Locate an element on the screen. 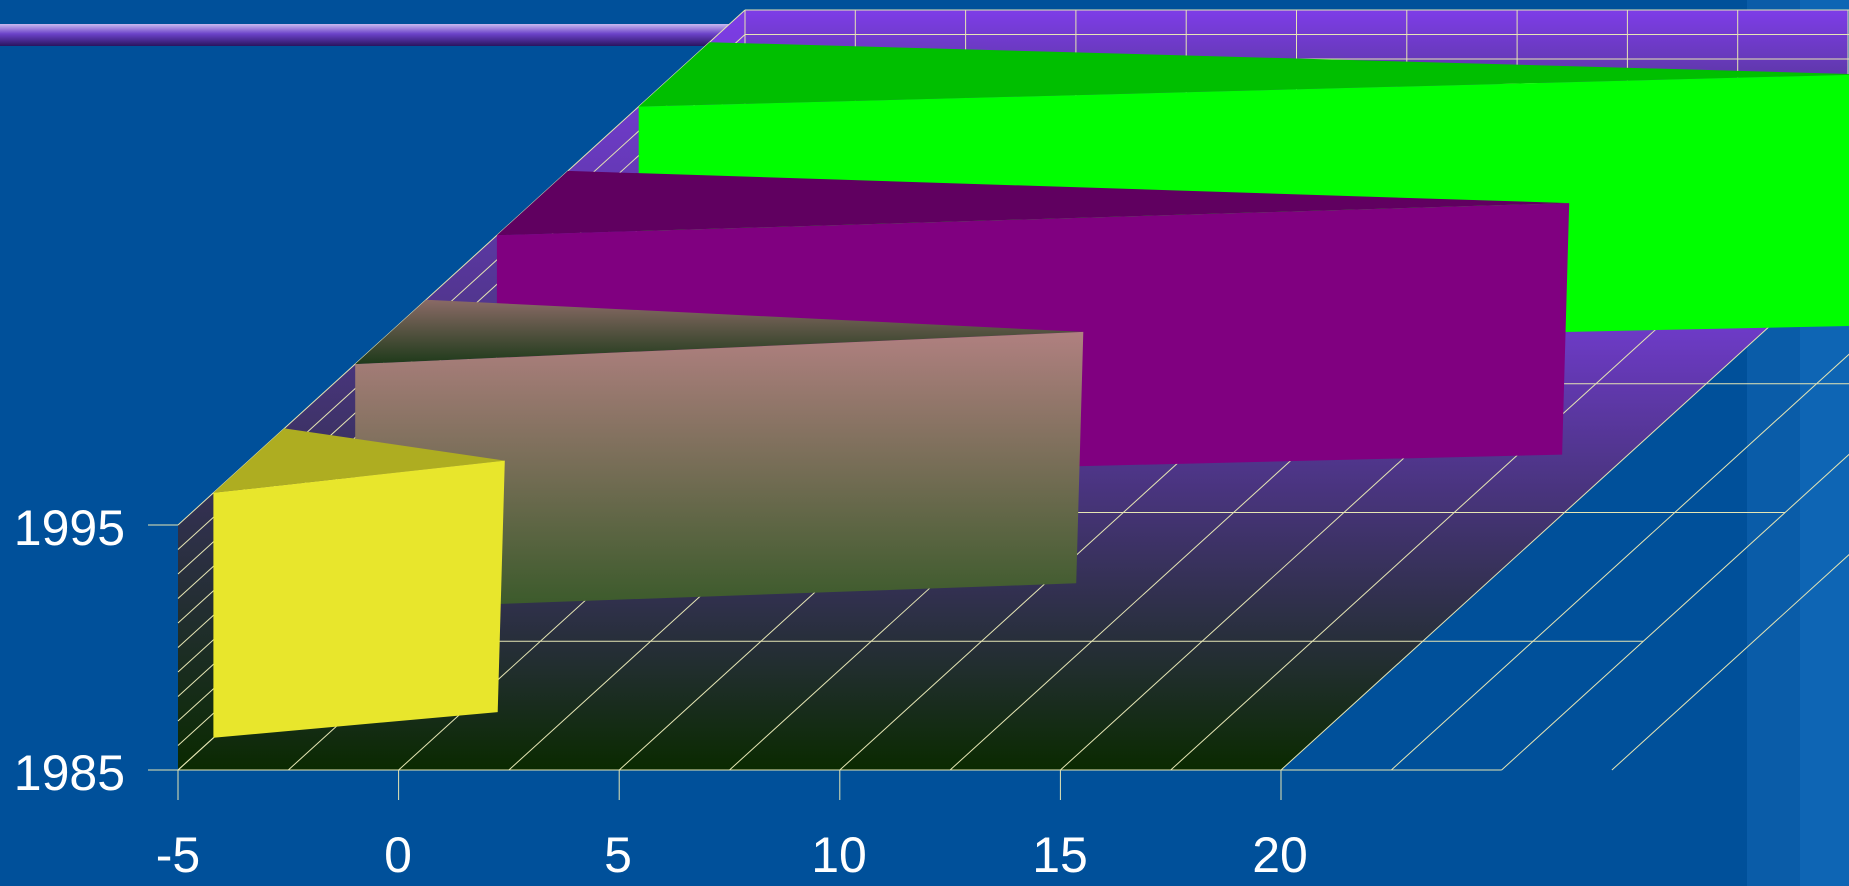 Image resolution: width=1849 pixels, height=886 pixels. x-tick-label: 5 is located at coordinates (618, 855).